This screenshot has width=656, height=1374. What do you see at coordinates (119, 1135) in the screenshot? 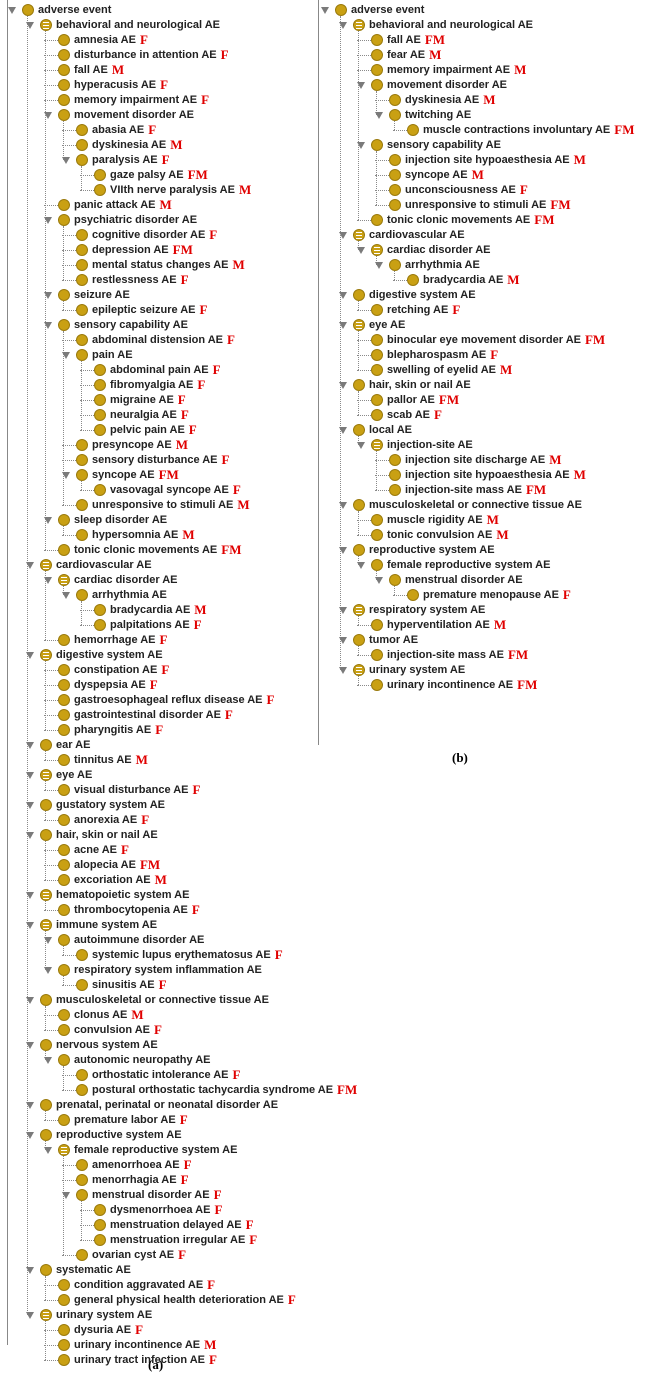
I see `node-label: reproductive system AE` at bounding box center [119, 1135].